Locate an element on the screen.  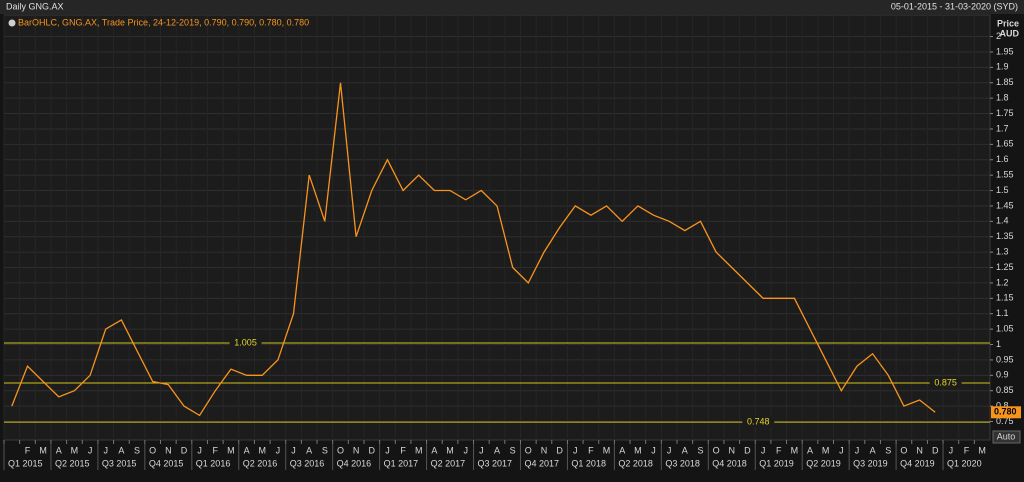
y-tick-label: 1.5 is located at coordinates (1002, 190).